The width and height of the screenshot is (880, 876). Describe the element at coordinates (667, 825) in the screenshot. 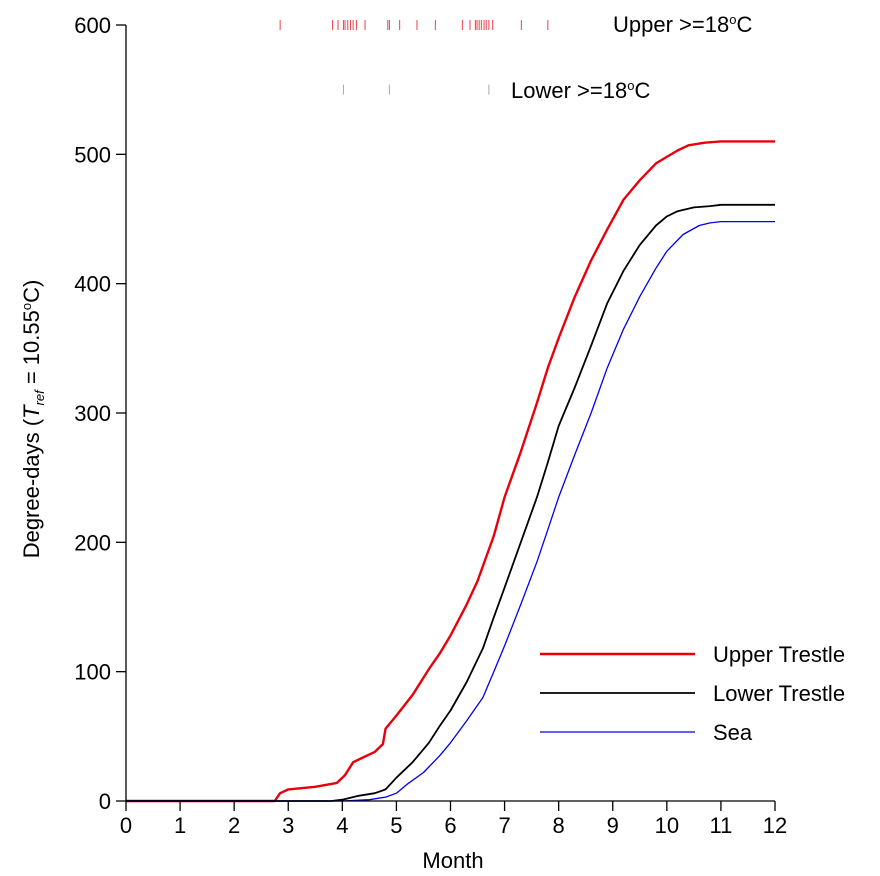

I see `x-tick-label: 10` at that location.